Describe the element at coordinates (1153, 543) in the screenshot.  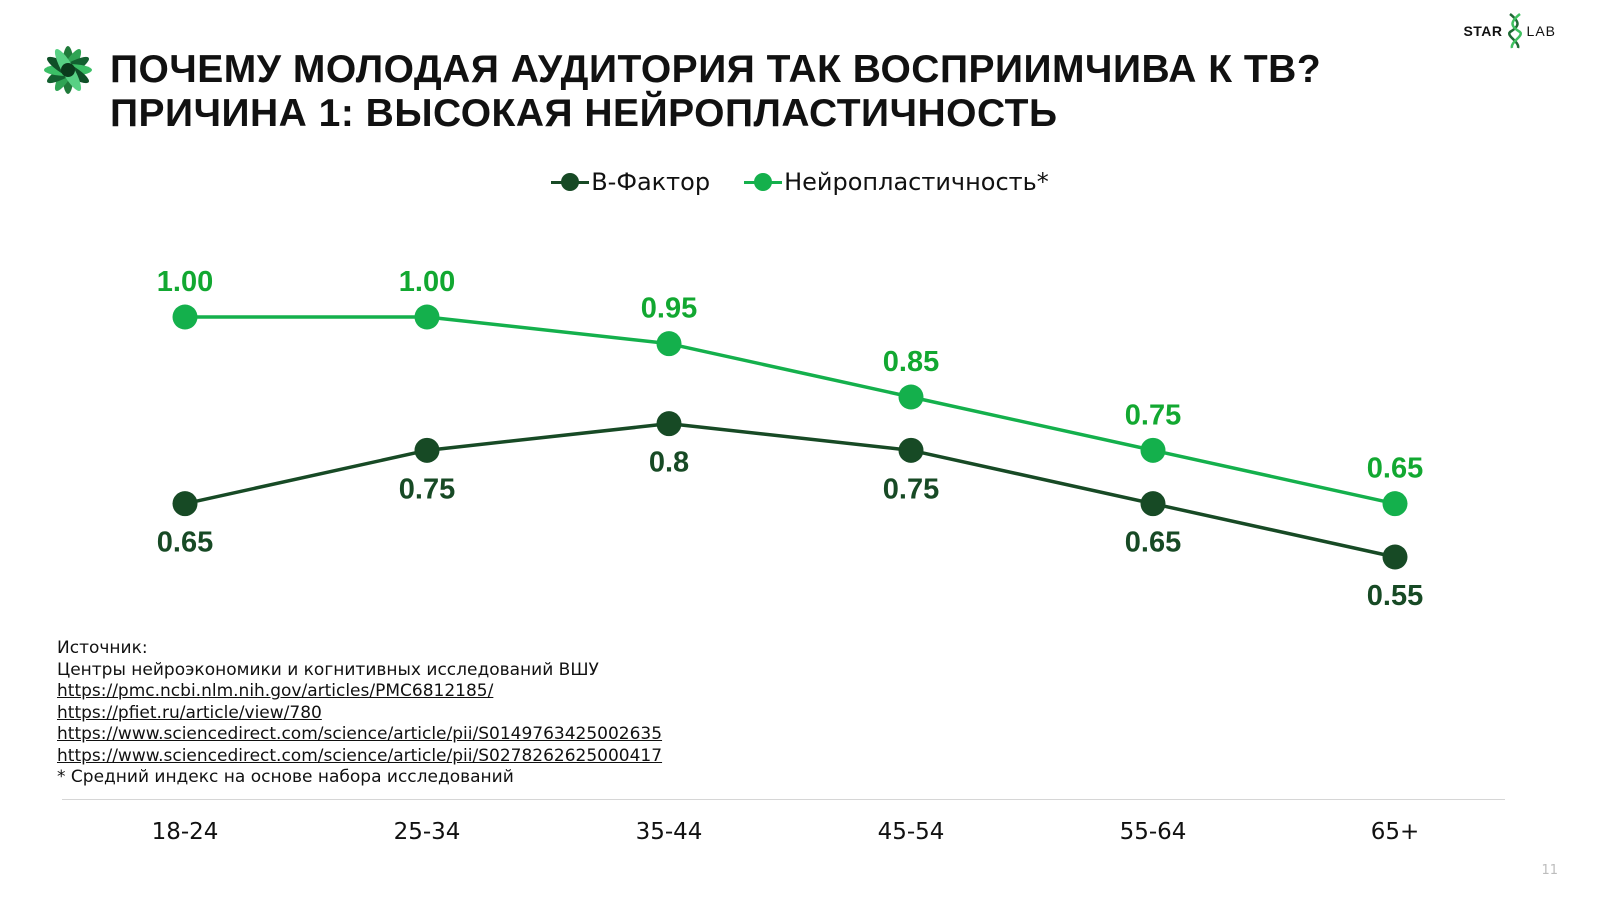
I see `data-label-s0-4: 0.65` at that location.